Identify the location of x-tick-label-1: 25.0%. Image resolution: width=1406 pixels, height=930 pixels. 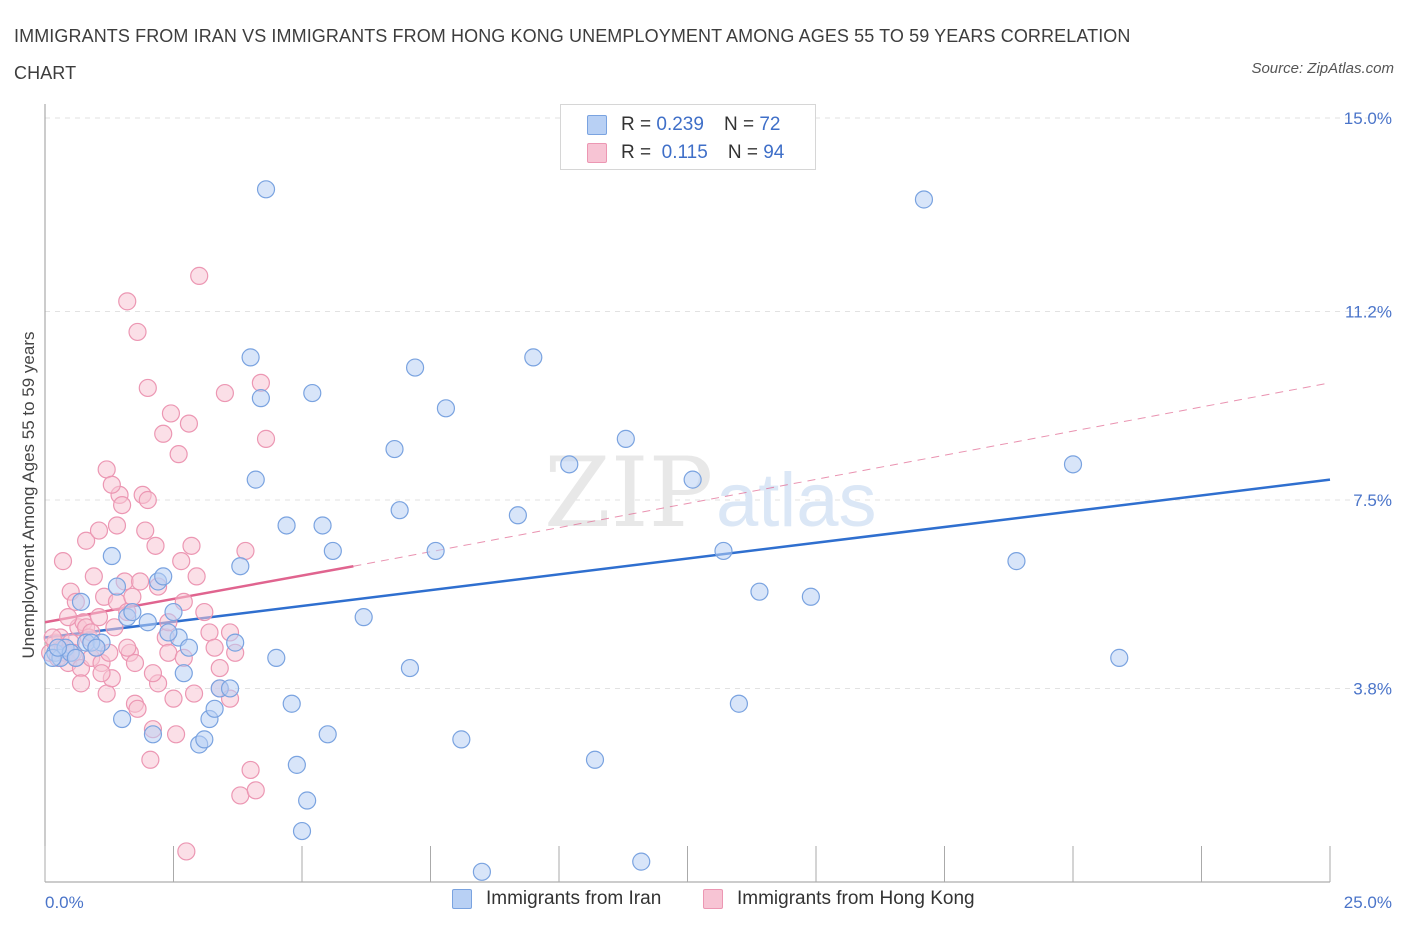
(1368, 902).